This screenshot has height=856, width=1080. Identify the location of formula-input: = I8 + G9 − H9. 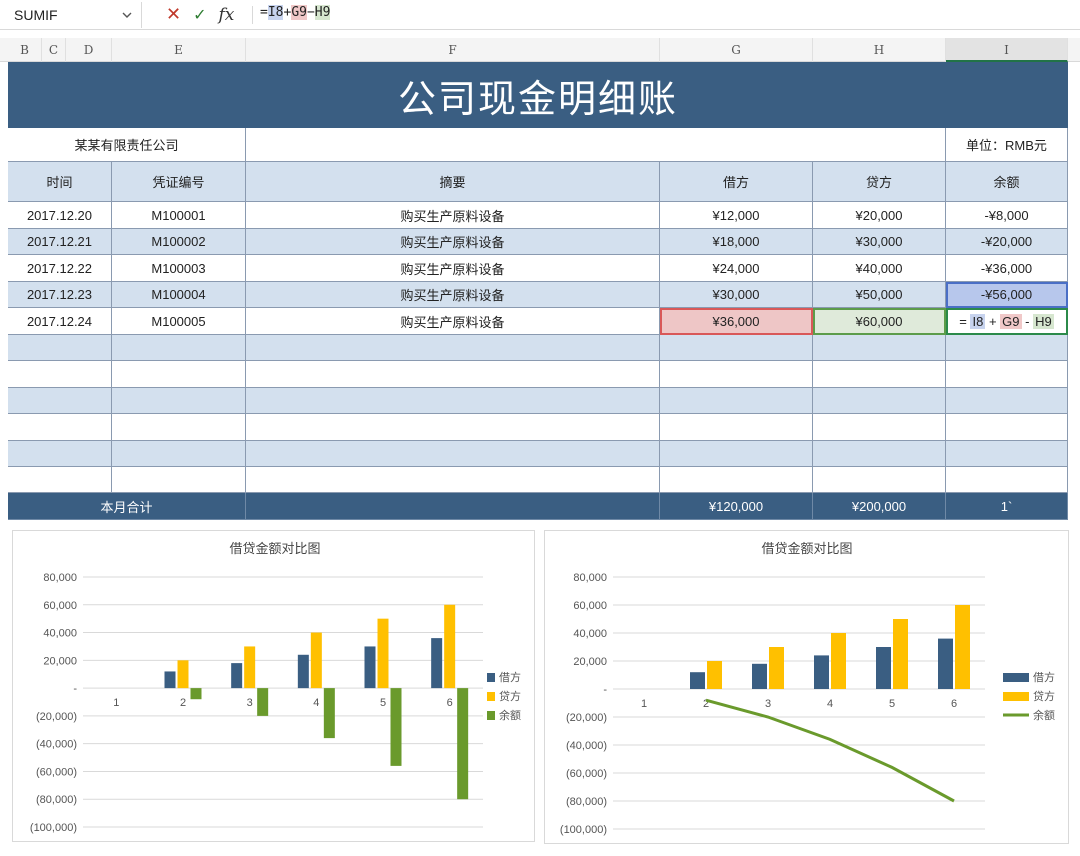
(295, 12).